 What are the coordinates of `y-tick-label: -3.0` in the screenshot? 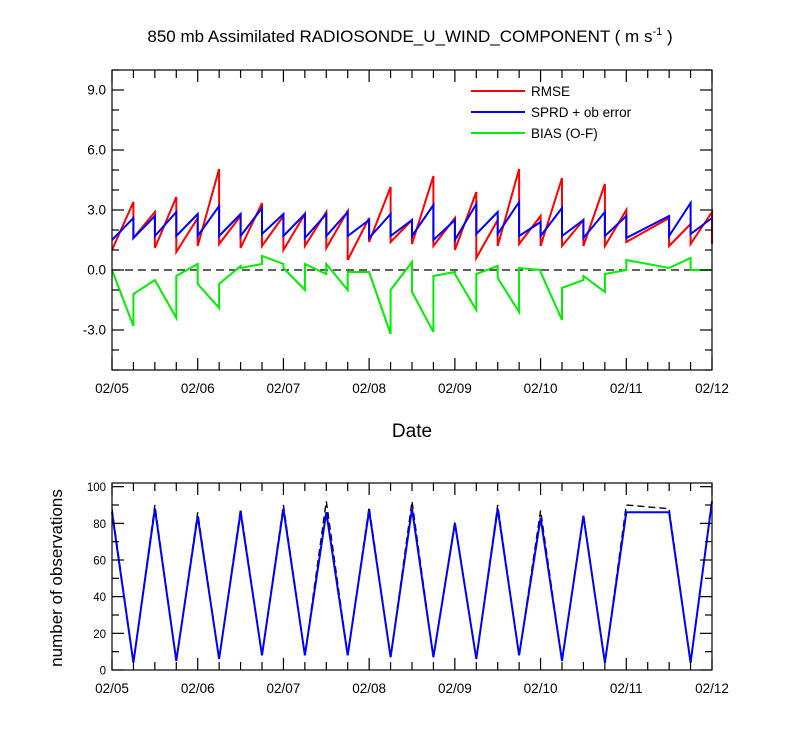 It's located at (94, 330).